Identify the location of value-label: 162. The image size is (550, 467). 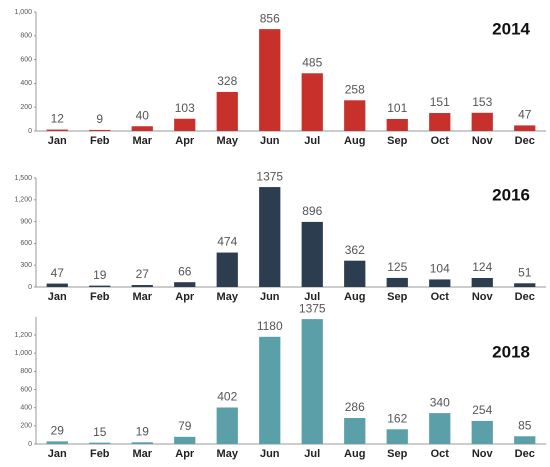
(397, 418).